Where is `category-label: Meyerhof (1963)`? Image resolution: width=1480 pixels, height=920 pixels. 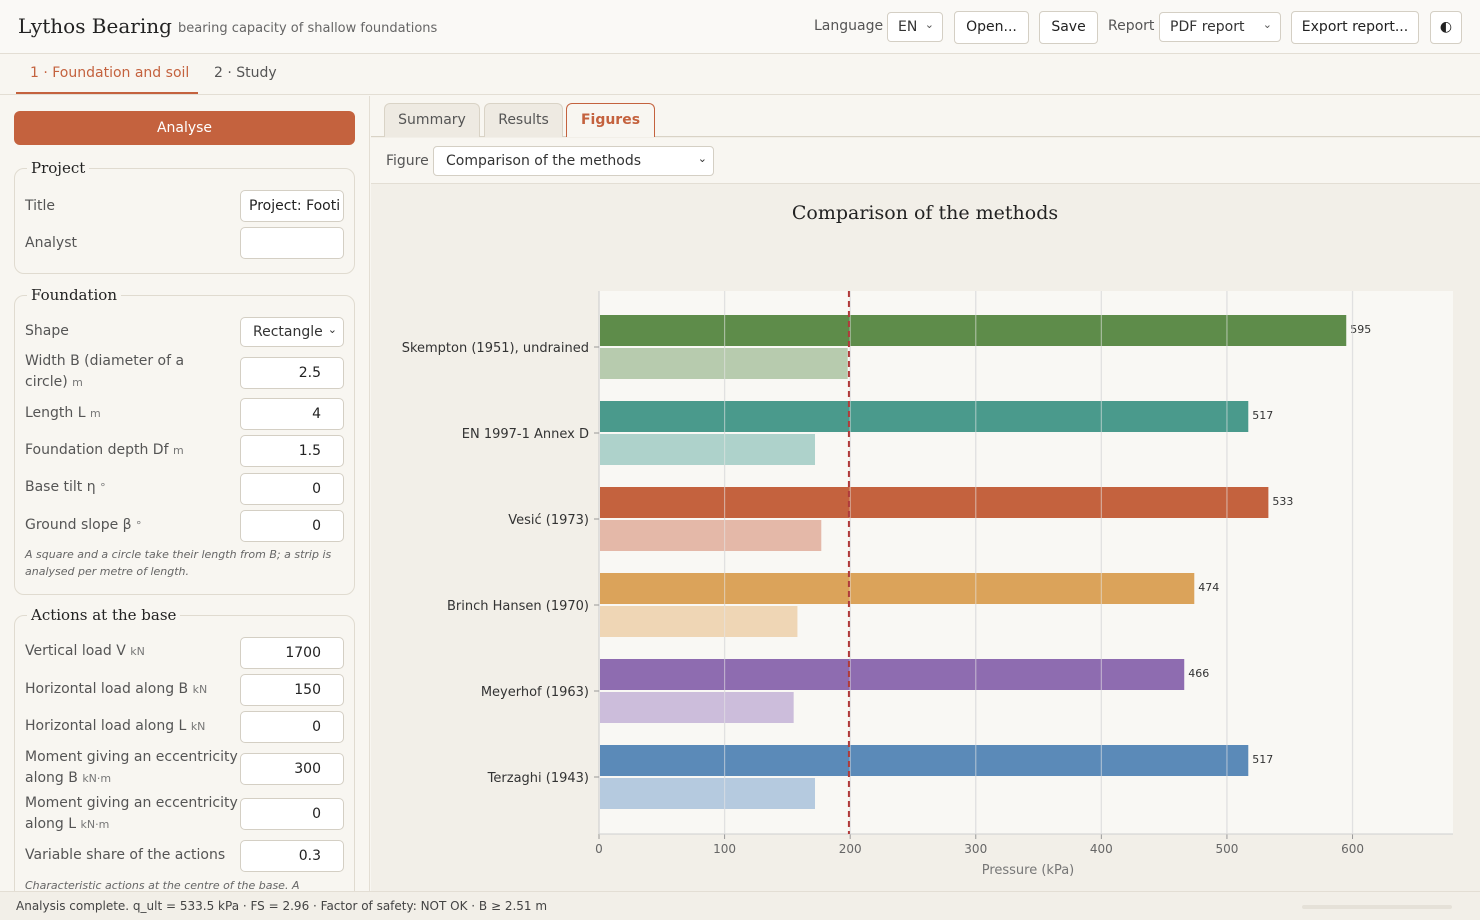 category-label: Meyerhof (1963) is located at coordinates (535, 692).